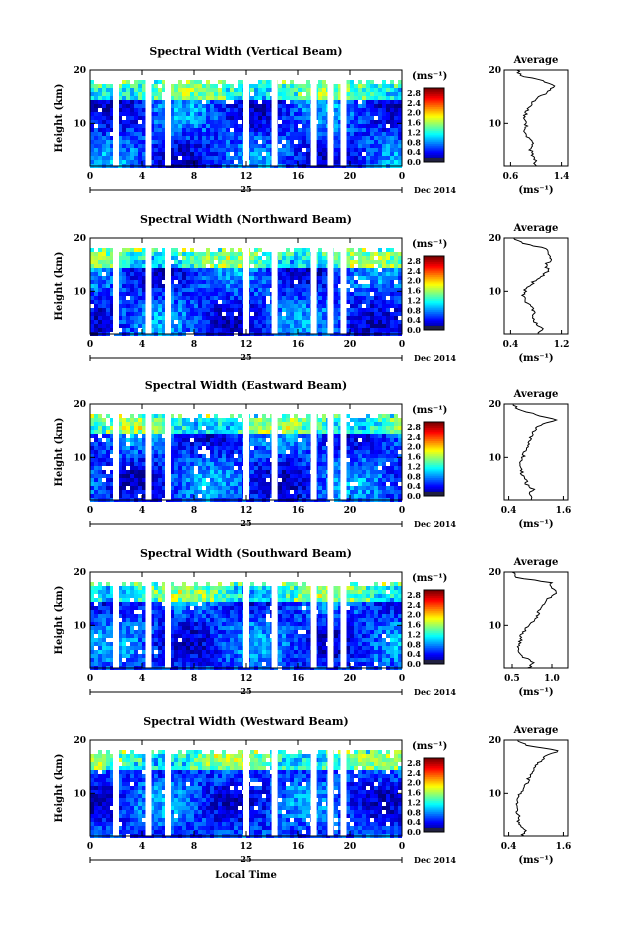 This screenshot has height=929, width=622. Describe the element at coordinates (245, 51) in the screenshot. I see `chart-title: Spectral Width (Vertical Beam)` at that location.